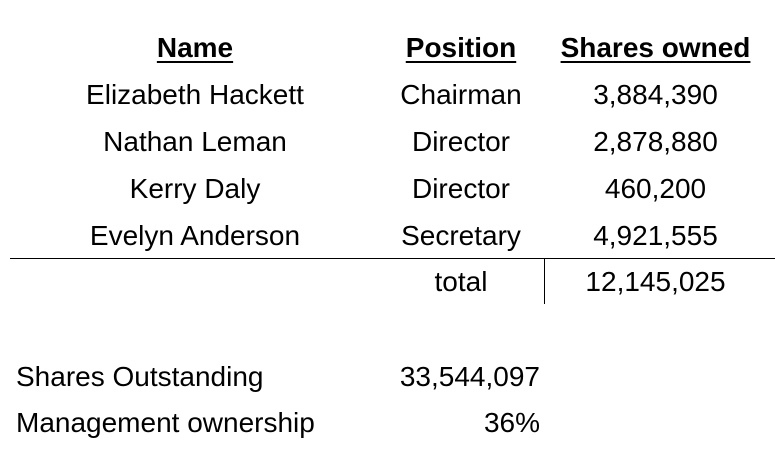 The width and height of the screenshot is (775, 471). Describe the element at coordinates (165, 422) in the screenshot. I see `management-ownership-label: Management ownership` at that location.